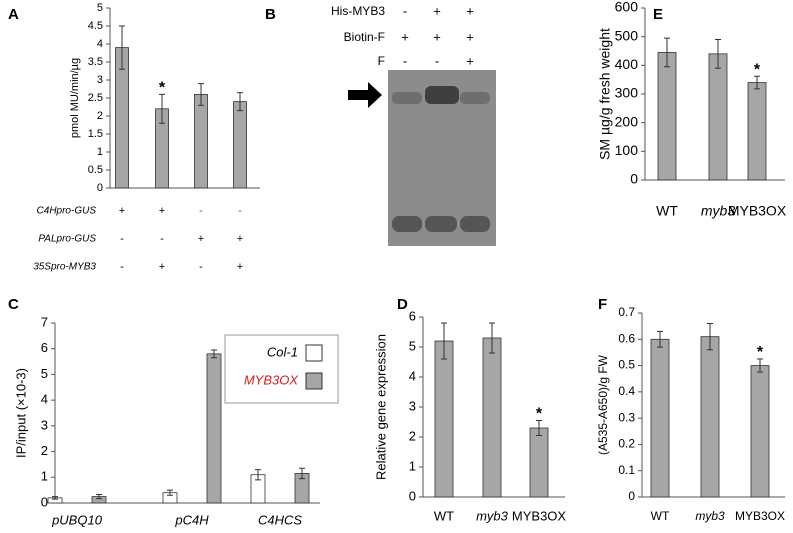  What do you see at coordinates (13, 304) in the screenshot?
I see `panel-label: C` at bounding box center [13, 304].